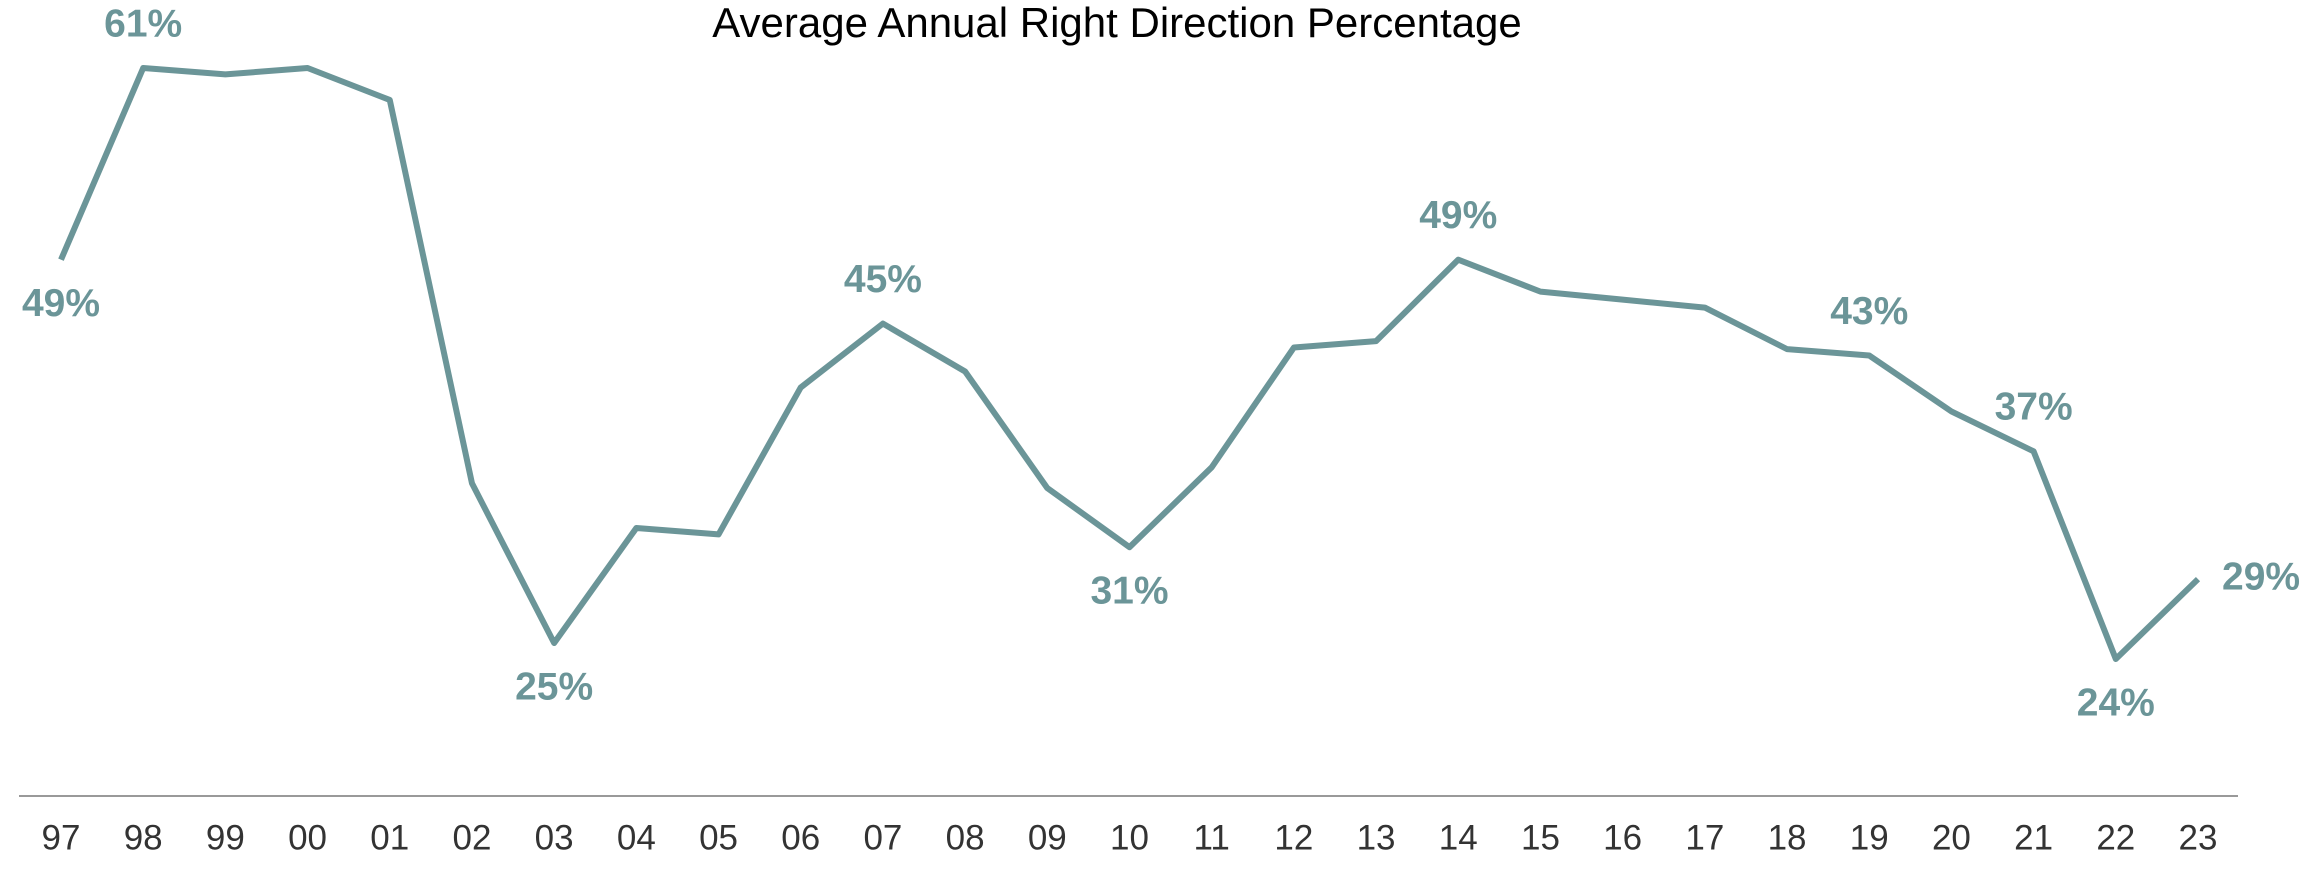 The image size is (2323, 873). Describe the element at coordinates (1129, 590) in the screenshot. I see `data-label: 31%` at that location.